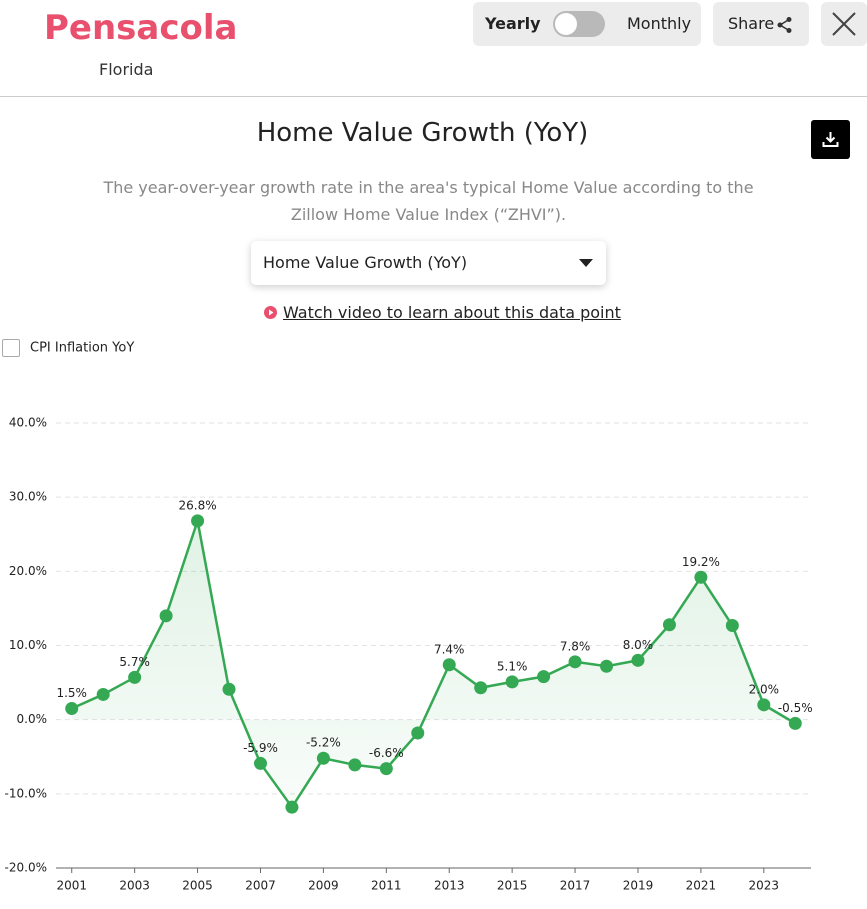 The image size is (867, 909). I want to click on x-tick-label: 2005, so click(197, 886).